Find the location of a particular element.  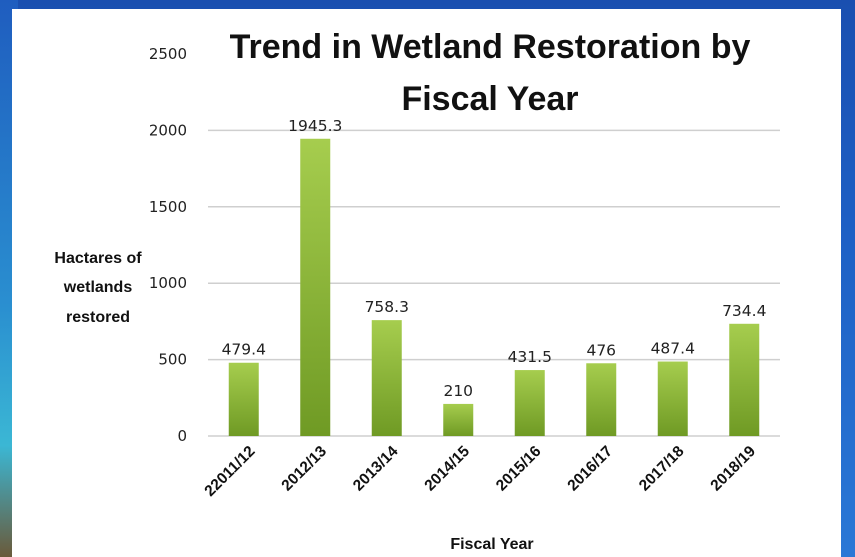

x-category-label: 2017/18 is located at coordinates (662, 469).